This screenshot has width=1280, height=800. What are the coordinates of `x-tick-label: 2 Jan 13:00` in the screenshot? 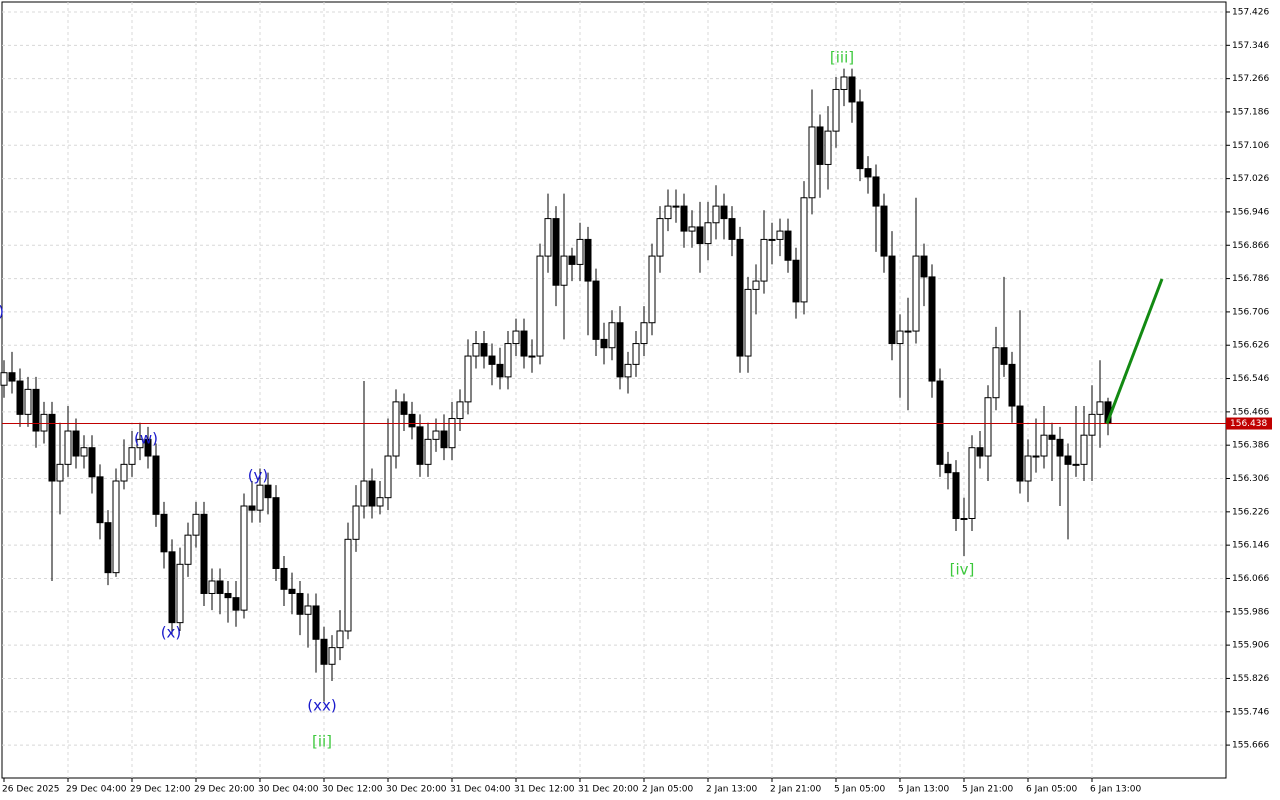 It's located at (732, 790).